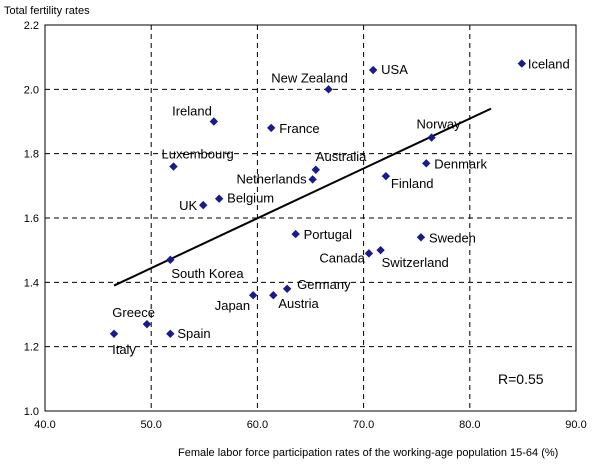 The width and height of the screenshot is (600, 464). Describe the element at coordinates (271, 128) in the screenshot. I see `point-france` at that location.